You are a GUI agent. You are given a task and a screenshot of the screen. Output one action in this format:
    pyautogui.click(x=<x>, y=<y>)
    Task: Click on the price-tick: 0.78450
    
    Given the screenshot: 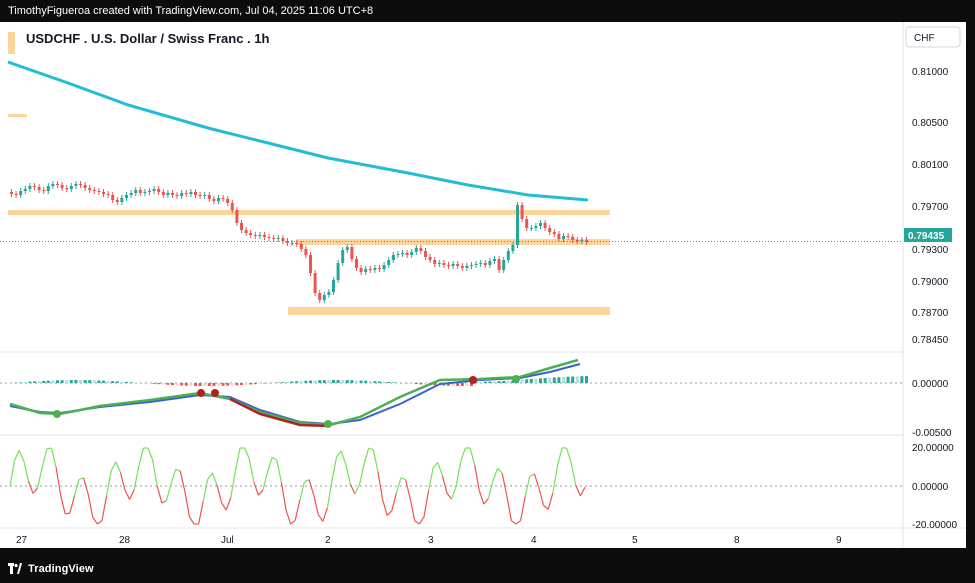 What is the action you would take?
    pyautogui.click(x=930, y=340)
    